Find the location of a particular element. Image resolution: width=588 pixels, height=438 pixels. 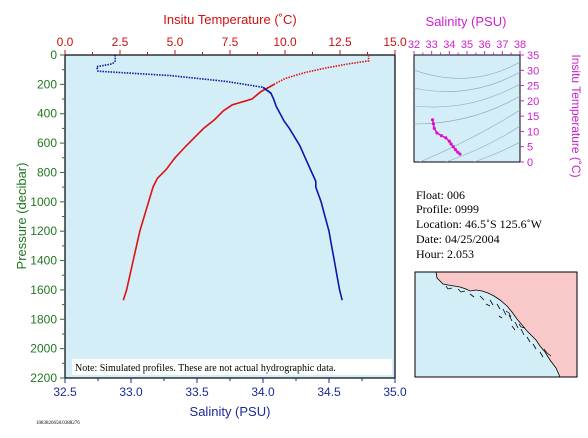

ts-salinity-tick-label: 32 is located at coordinates (414, 45).